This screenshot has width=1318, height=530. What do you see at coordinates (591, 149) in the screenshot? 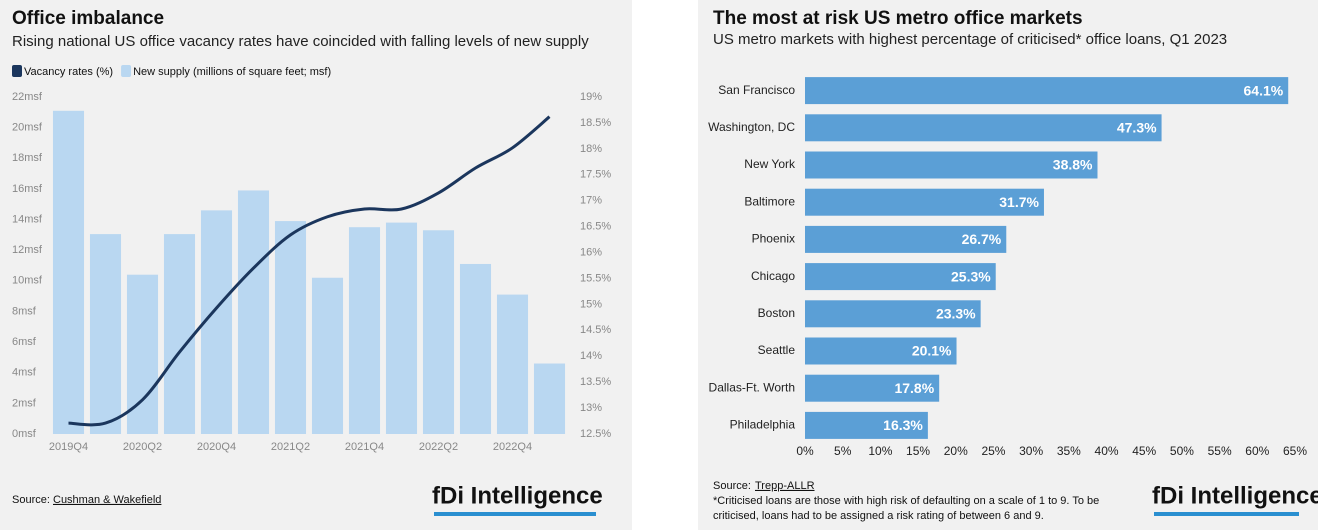
I see `y2-tick-label: 18%` at bounding box center [591, 149].